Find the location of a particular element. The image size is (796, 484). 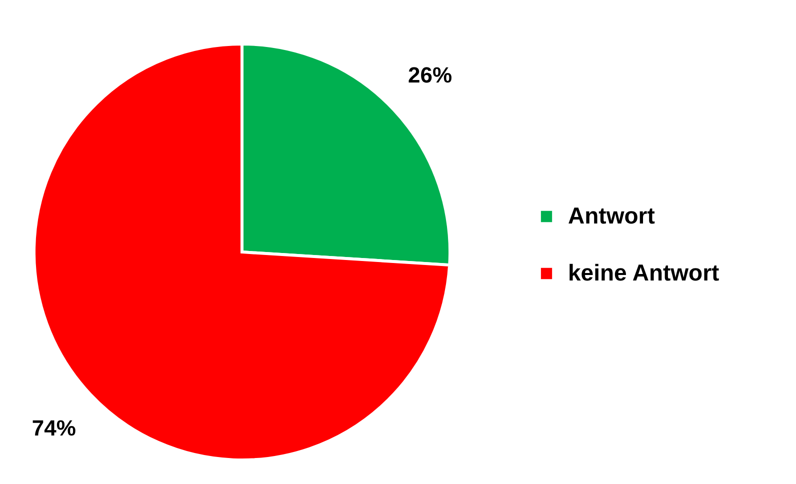

data-label: 26% is located at coordinates (430, 75).